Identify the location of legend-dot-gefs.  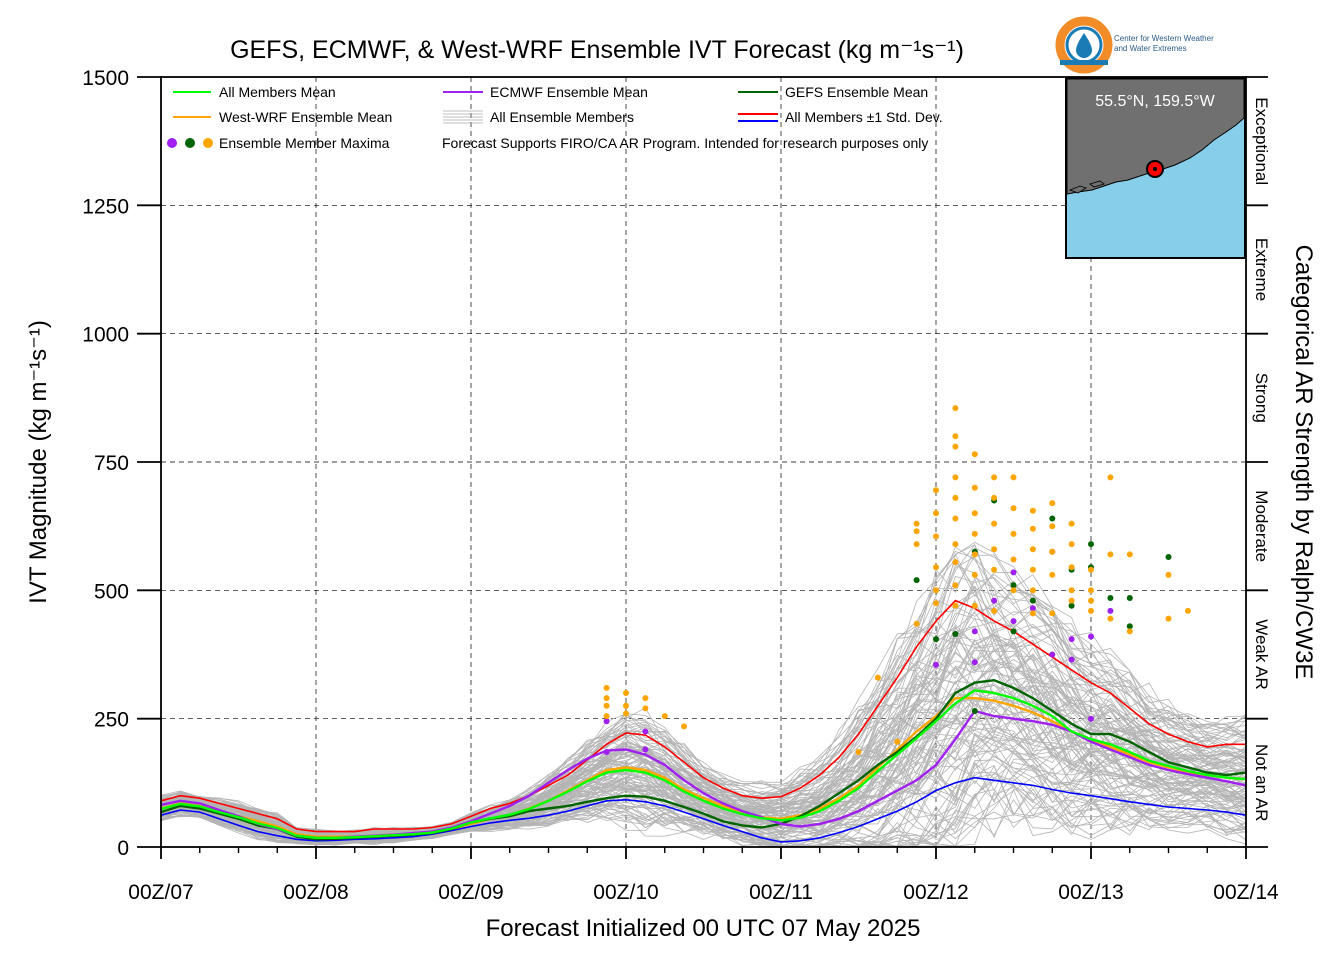
(190, 143).